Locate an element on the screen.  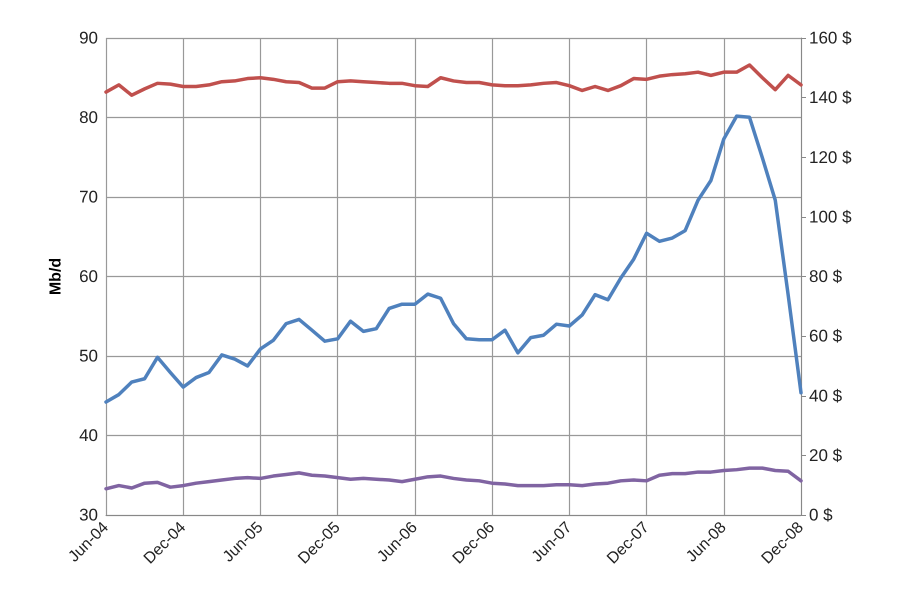
y2-tick-label: 60 $ is located at coordinates (826, 336).